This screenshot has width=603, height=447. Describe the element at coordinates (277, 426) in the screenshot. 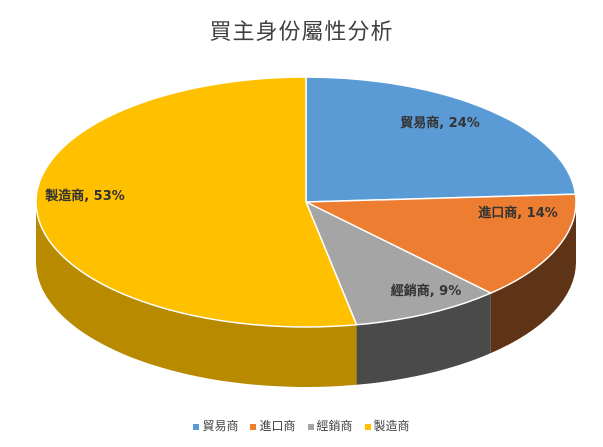

I see `legend-label-2: 進口商` at that location.